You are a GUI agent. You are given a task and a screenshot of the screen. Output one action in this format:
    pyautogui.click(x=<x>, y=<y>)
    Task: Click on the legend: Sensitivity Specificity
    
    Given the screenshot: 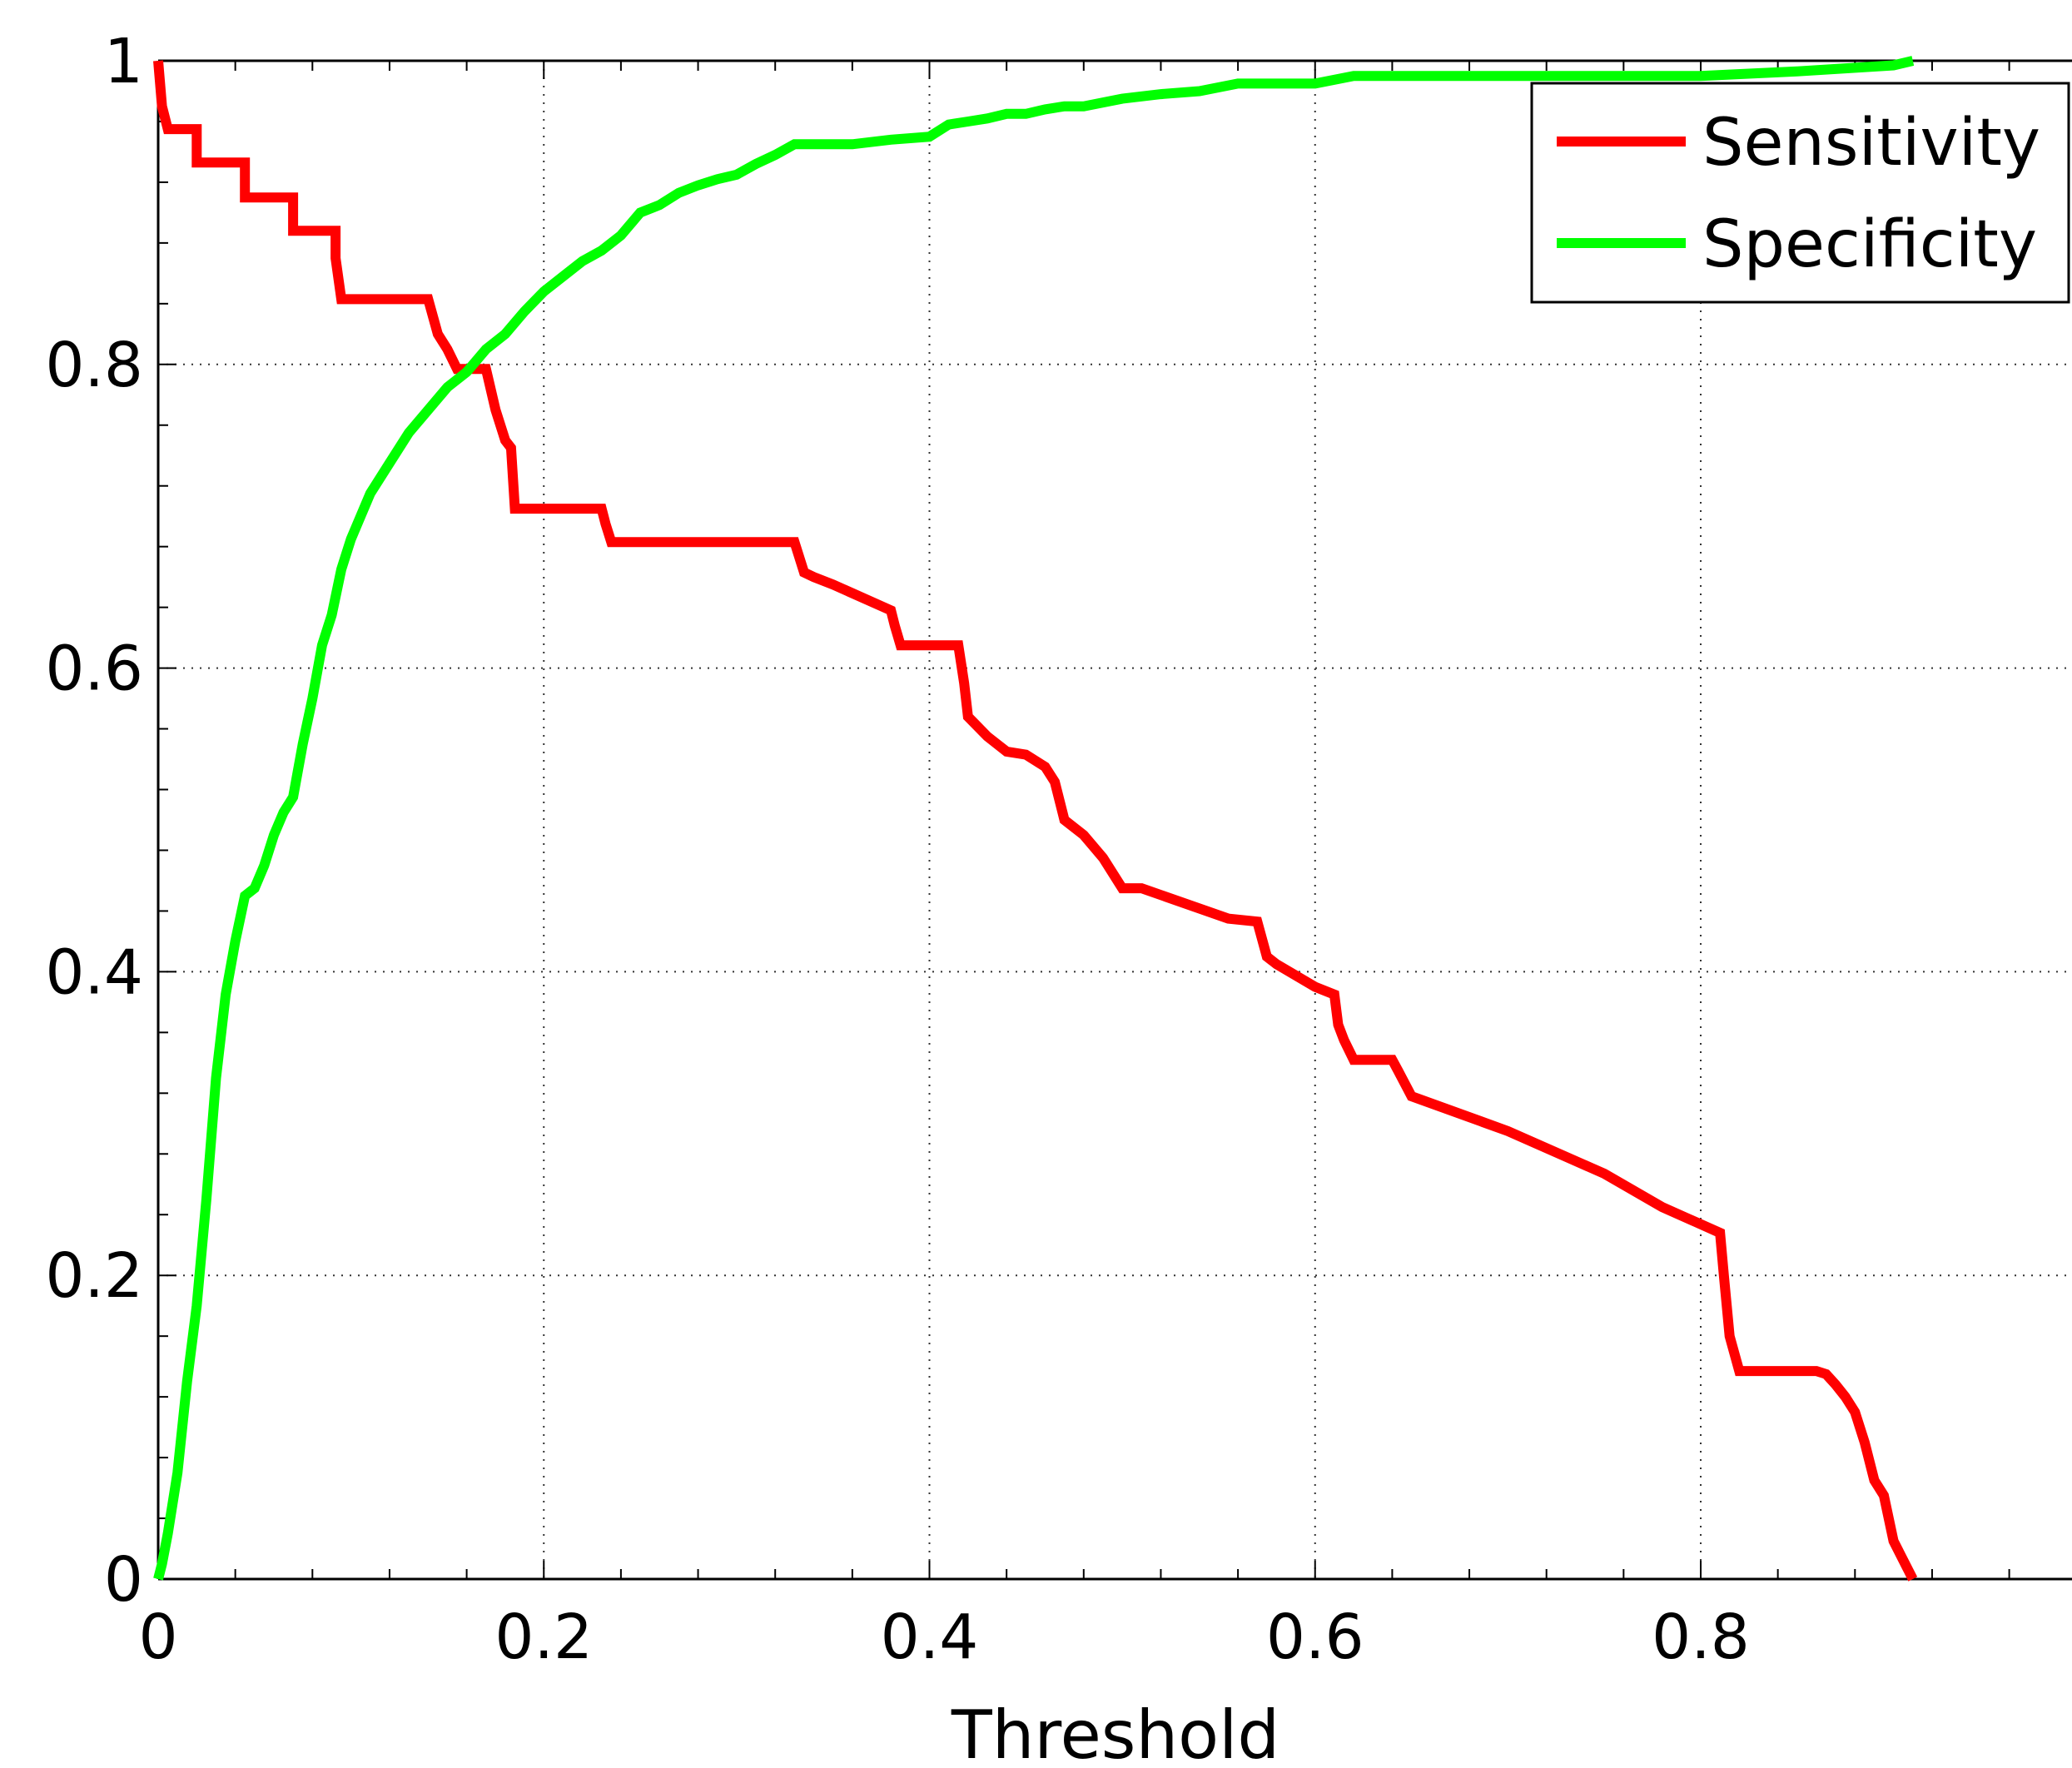 What is the action you would take?
    pyautogui.click(x=1800, y=193)
    